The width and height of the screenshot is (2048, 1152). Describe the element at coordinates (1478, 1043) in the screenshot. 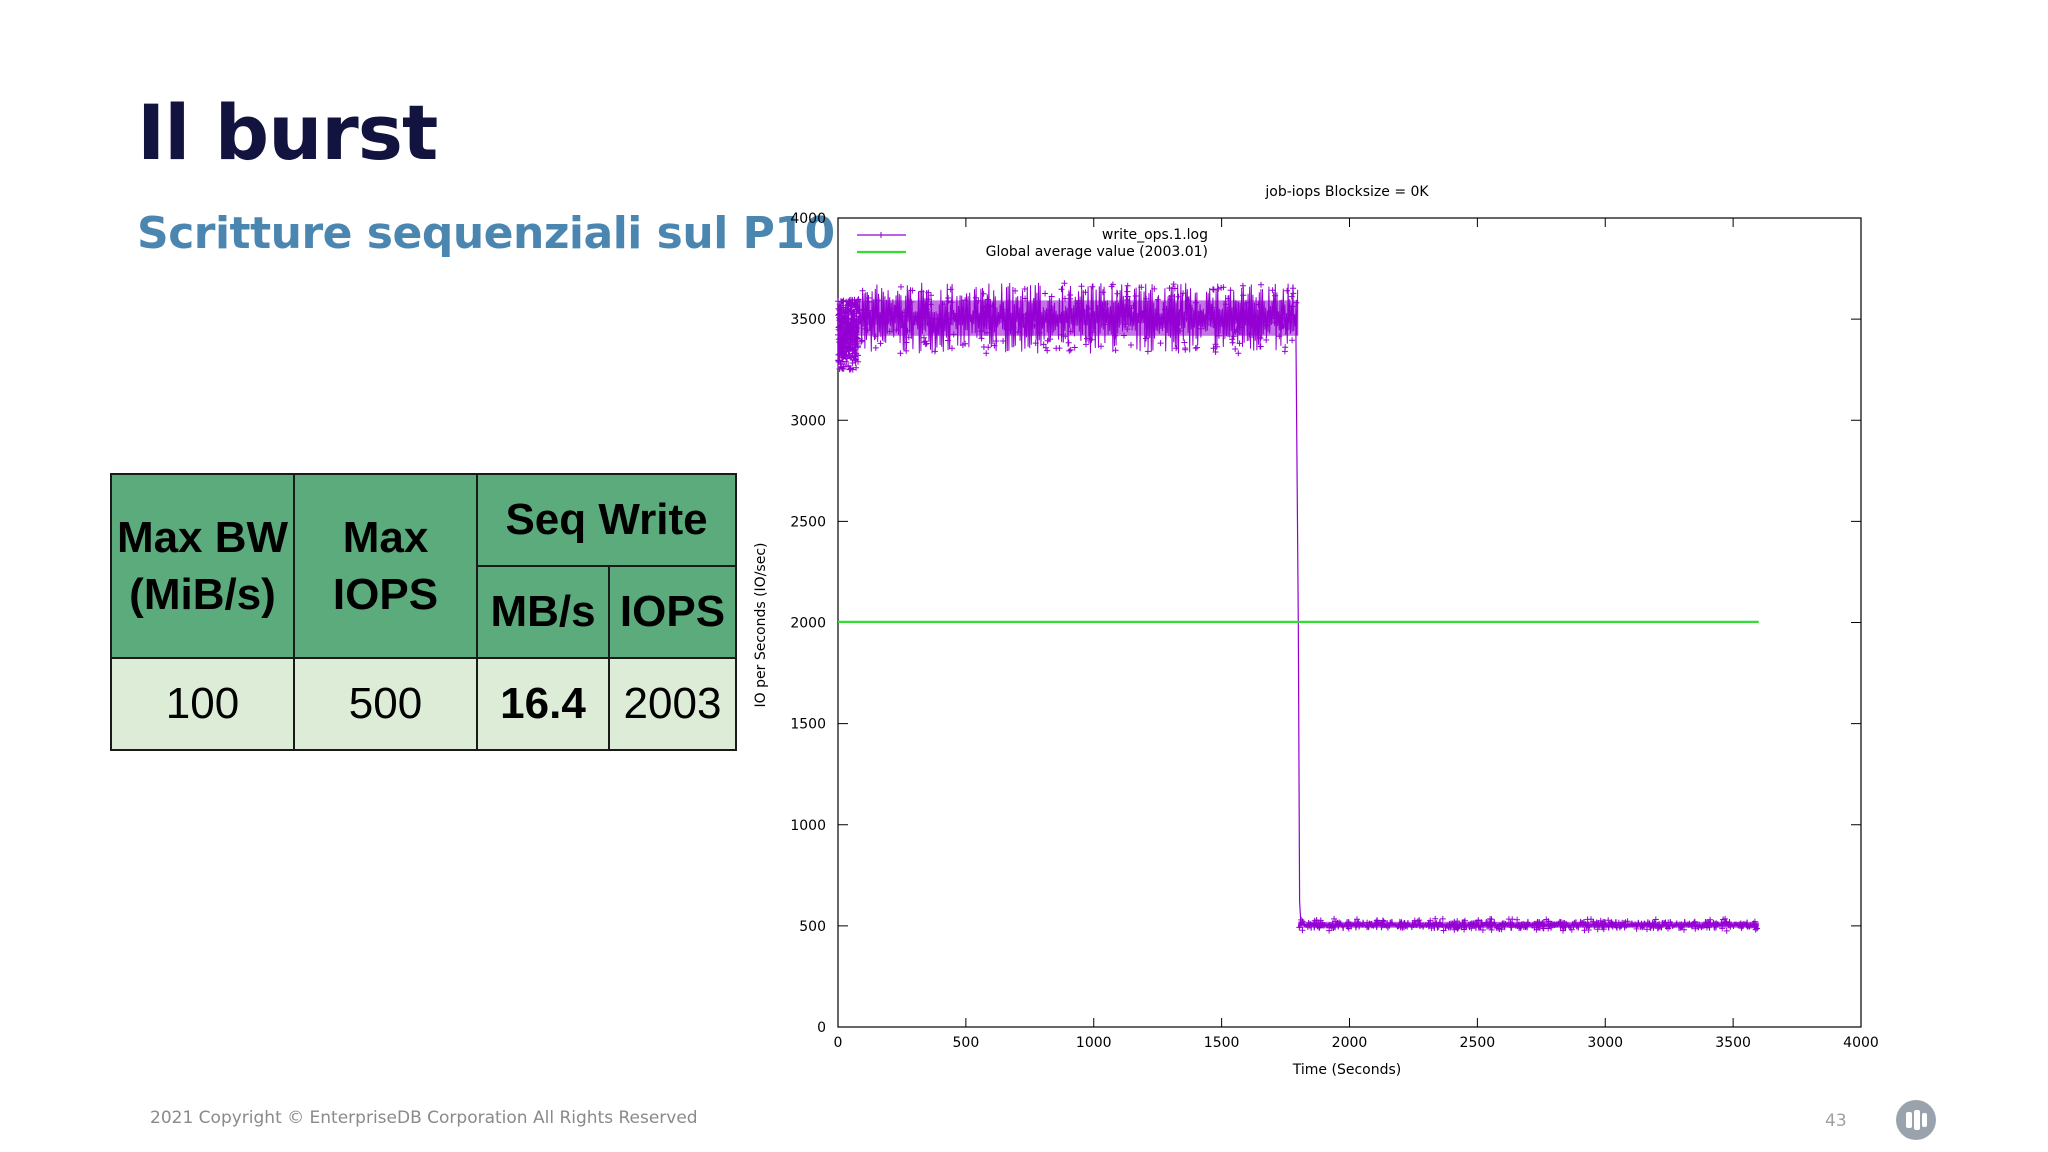

I see `x-tick-label: 2500` at that location.